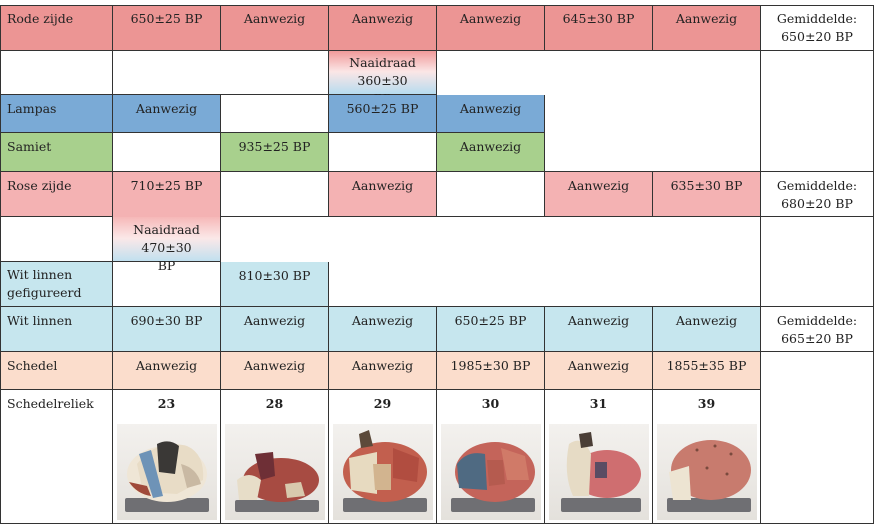 This screenshot has height=529, width=875. Describe the element at coordinates (167, 194) in the screenshot. I see `cell-rose-zijde-23: 710±25 BP` at that location.